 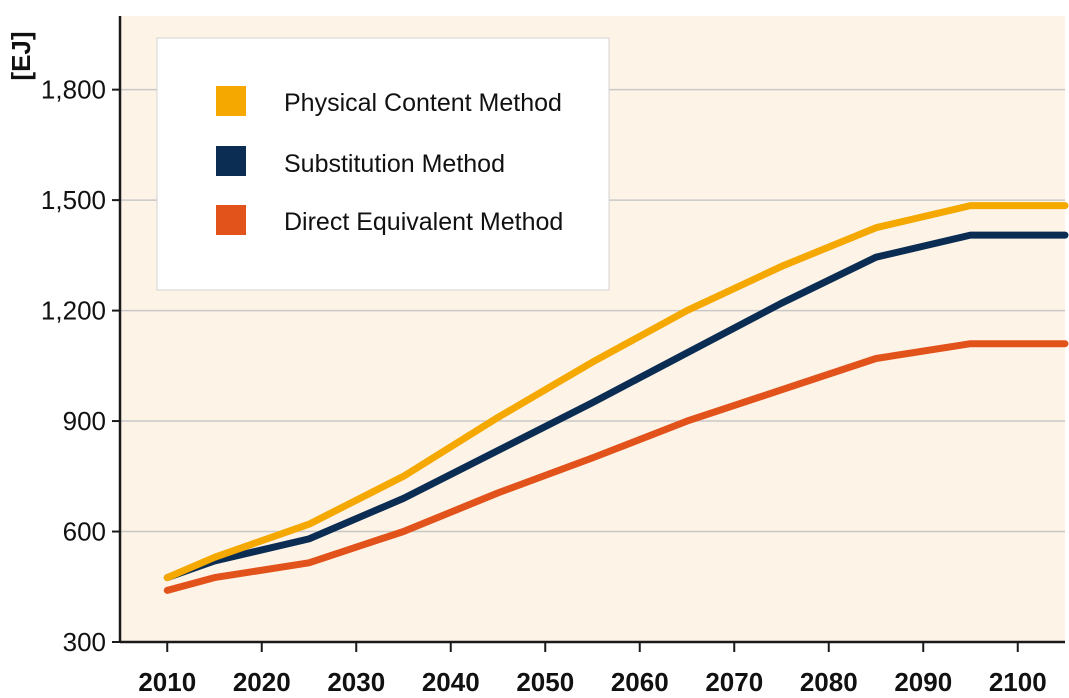 I want to click on x-tick-label: 2090, so click(x=923, y=682).